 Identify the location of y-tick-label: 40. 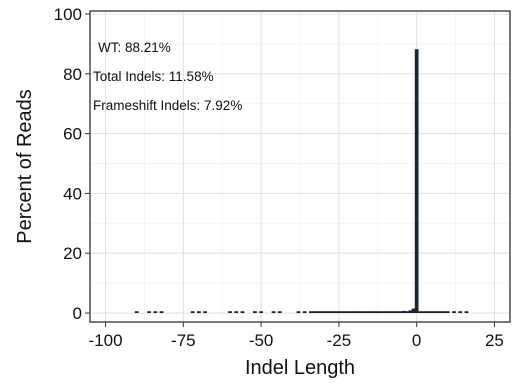
(72, 193).